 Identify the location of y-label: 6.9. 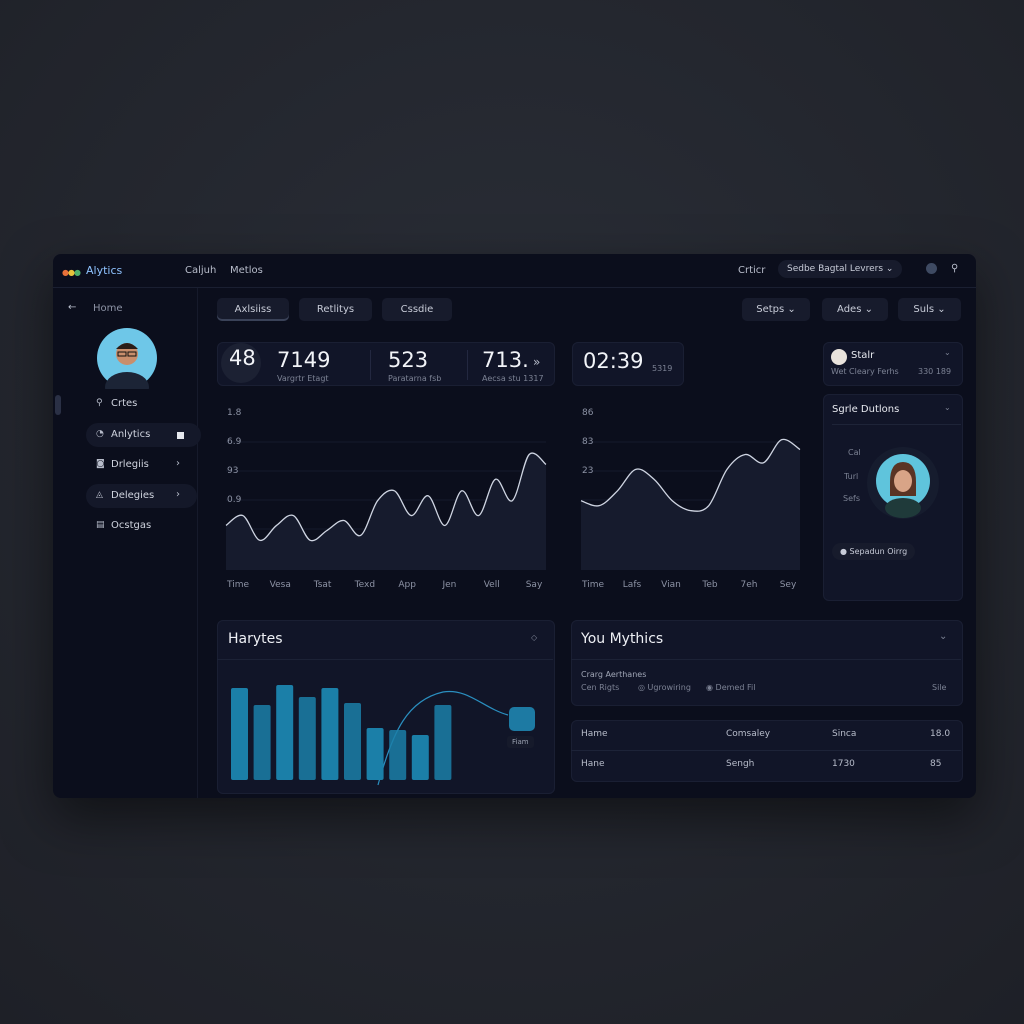
(234, 442).